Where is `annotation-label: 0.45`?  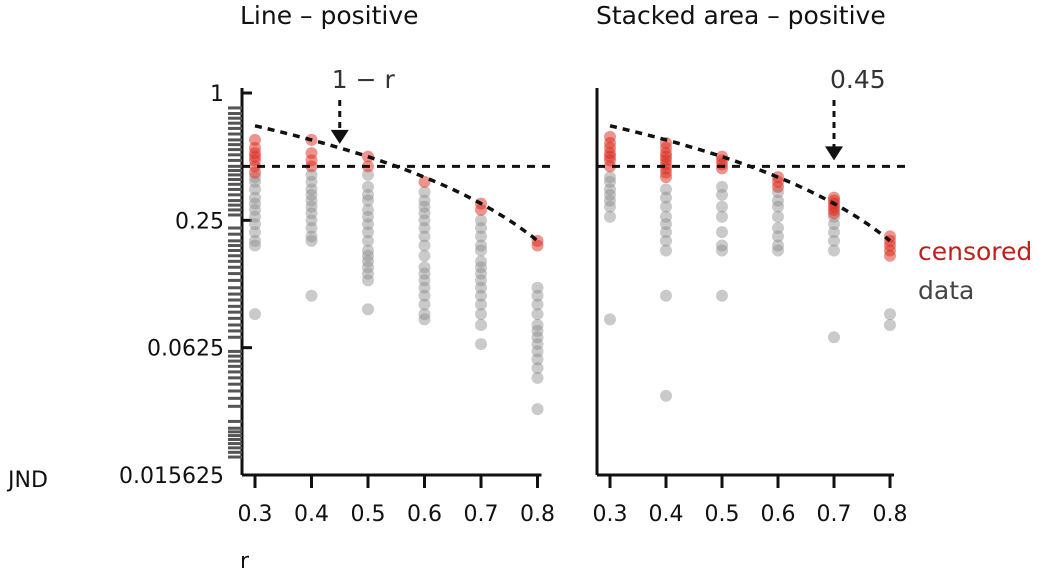
annotation-label: 0.45 is located at coordinates (858, 79).